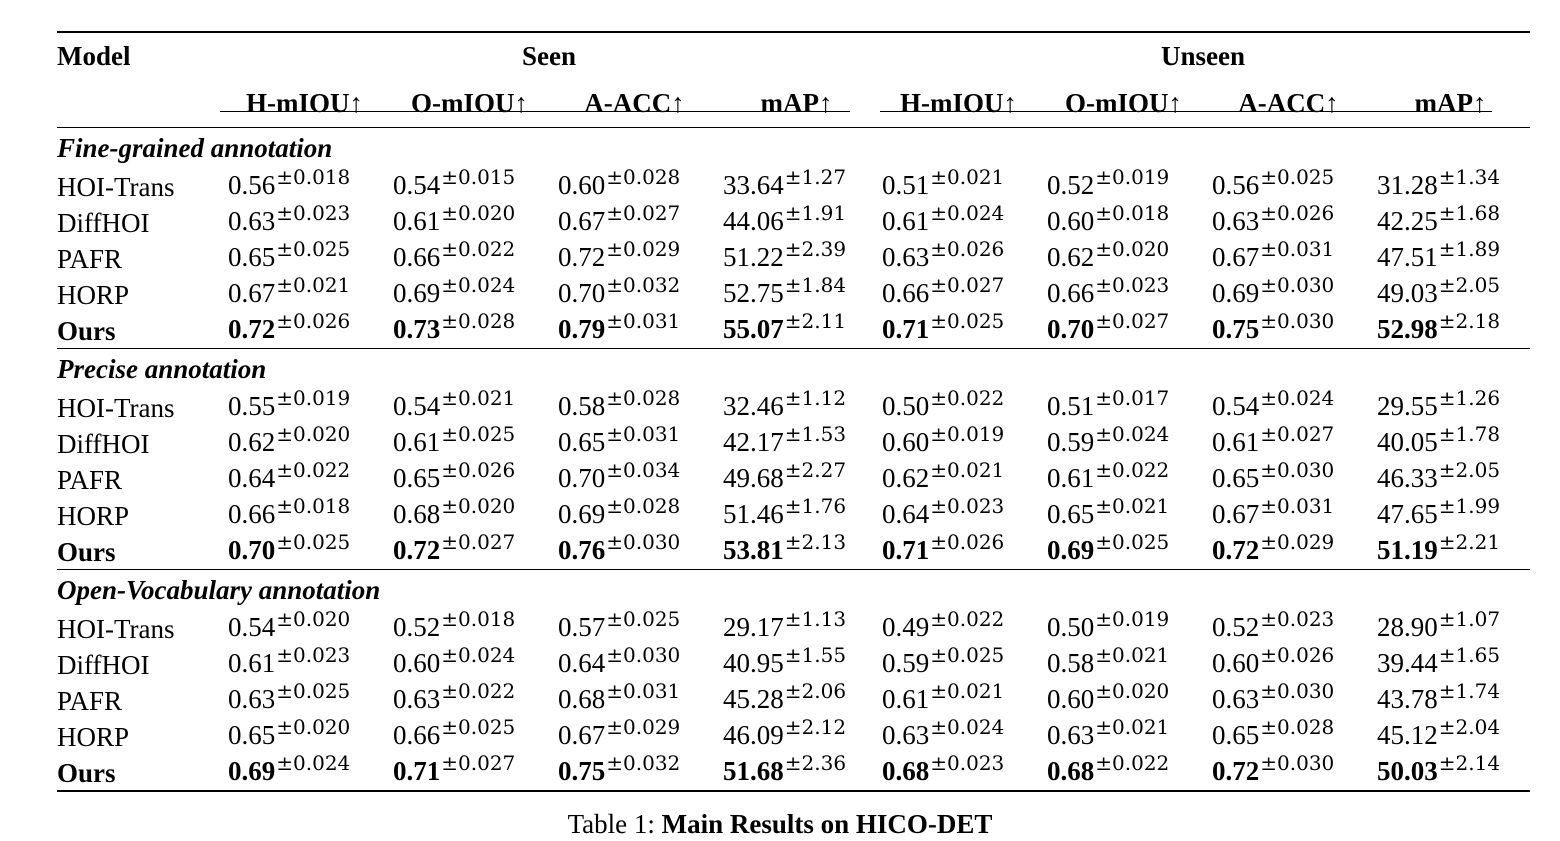 This screenshot has height=841, width=1560. I want to click on metric-std: ±1.65, so click(1469, 655).